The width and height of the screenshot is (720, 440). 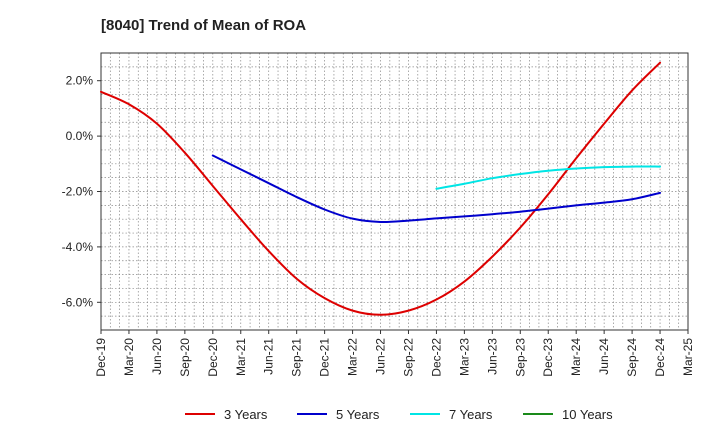 What do you see at coordinates (78, 302) in the screenshot?
I see `y-tick-label: -6.0%` at bounding box center [78, 302].